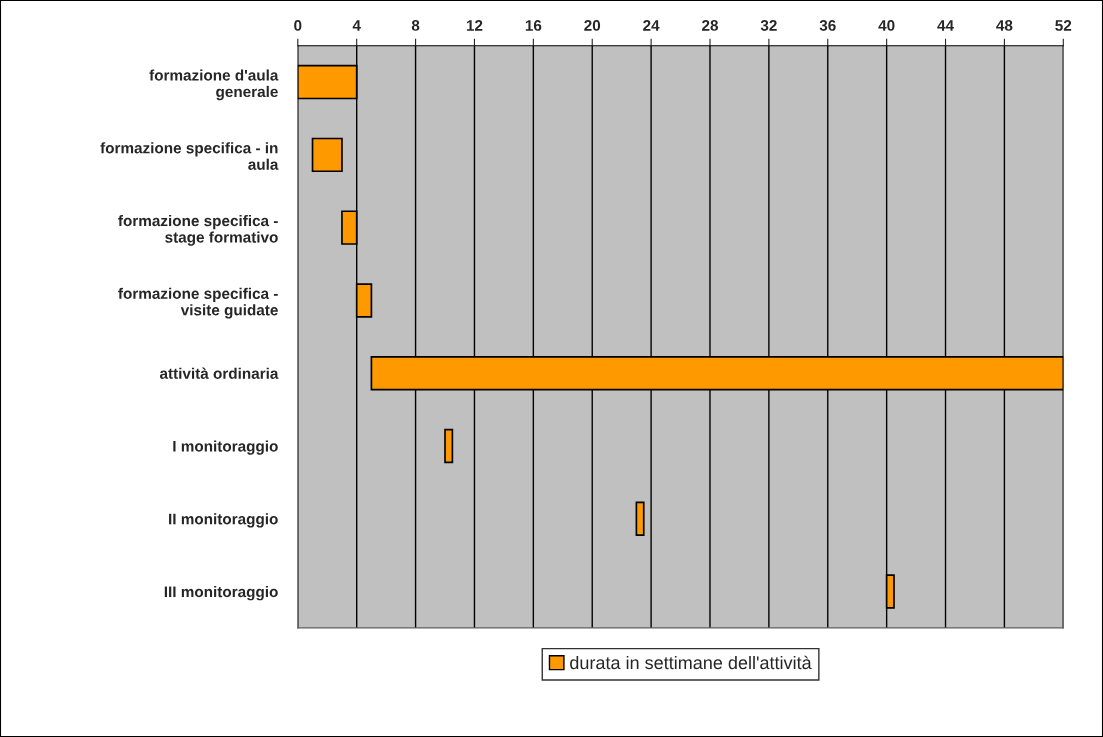 This screenshot has height=737, width=1103. What do you see at coordinates (945, 25) in the screenshot?
I see `x-tick-label: 44` at bounding box center [945, 25].